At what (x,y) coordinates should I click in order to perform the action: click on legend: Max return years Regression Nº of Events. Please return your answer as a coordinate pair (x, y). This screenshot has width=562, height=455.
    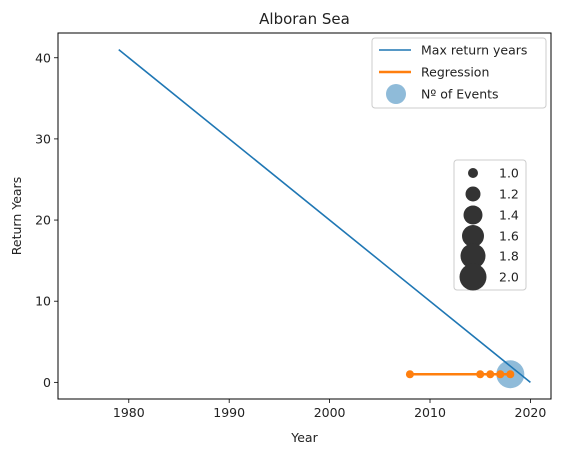
    Looking at the image, I should click on (459, 73).